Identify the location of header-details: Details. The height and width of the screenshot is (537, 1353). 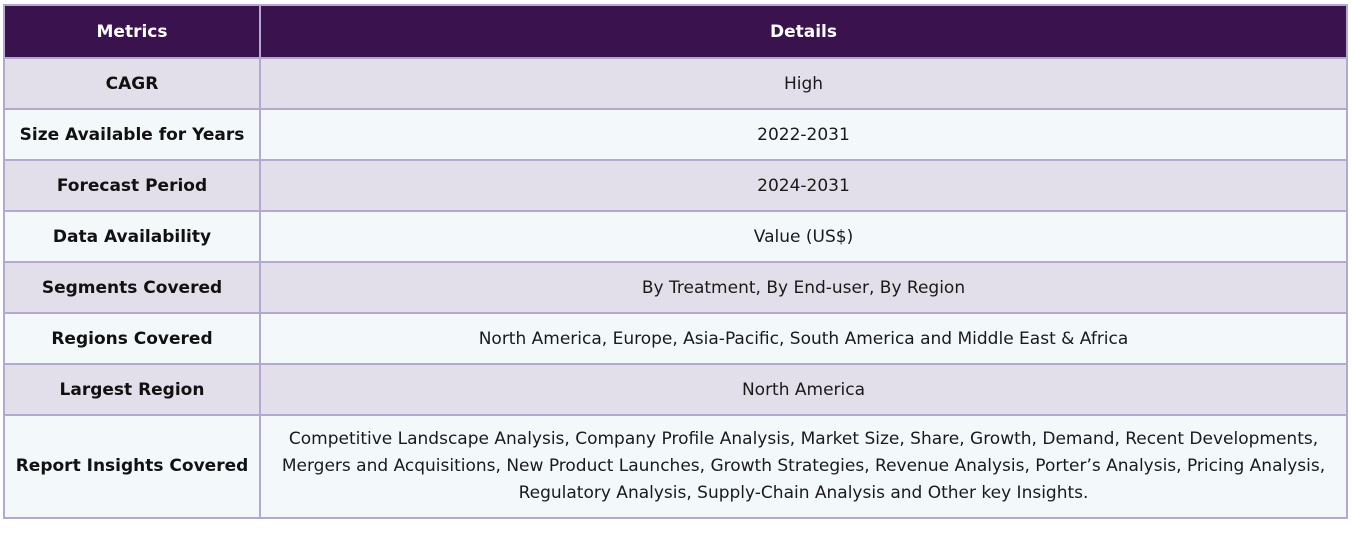
(803, 31).